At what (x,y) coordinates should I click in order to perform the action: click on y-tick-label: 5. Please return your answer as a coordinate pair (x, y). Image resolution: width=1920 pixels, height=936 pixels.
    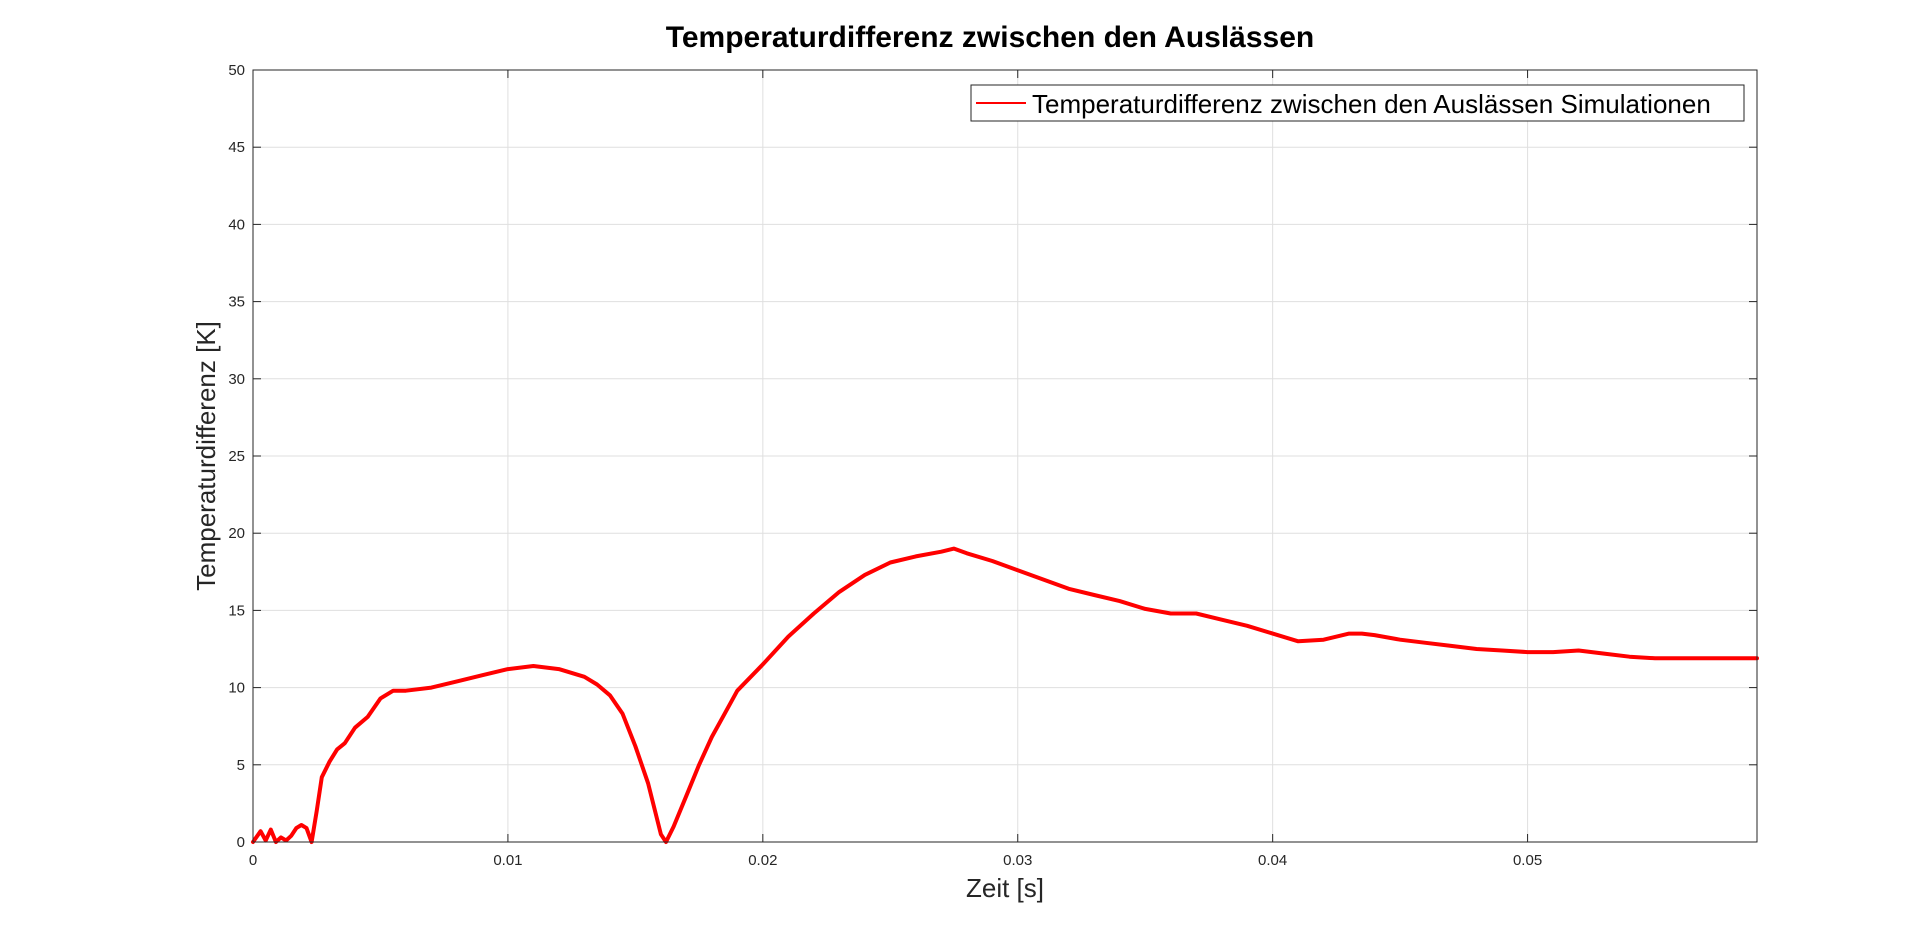
    Looking at the image, I should click on (241, 765).